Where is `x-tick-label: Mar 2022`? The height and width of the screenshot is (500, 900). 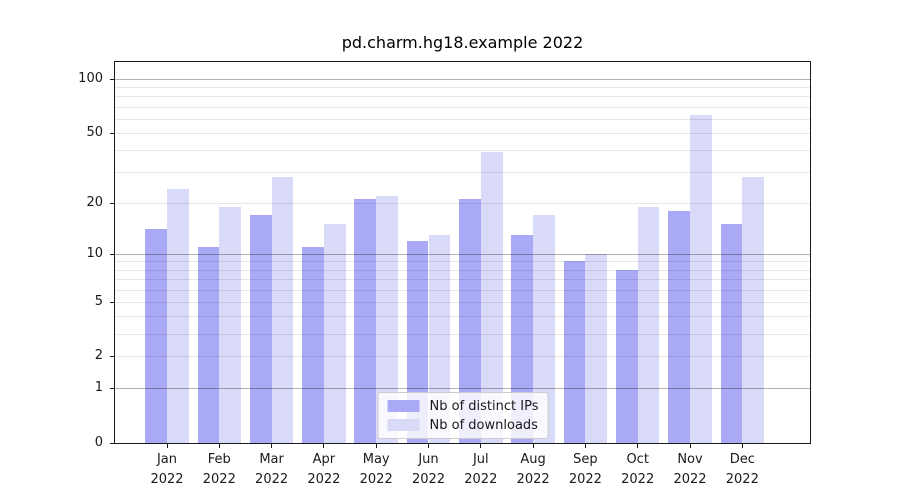 x-tick-label: Mar 2022 is located at coordinates (272, 469).